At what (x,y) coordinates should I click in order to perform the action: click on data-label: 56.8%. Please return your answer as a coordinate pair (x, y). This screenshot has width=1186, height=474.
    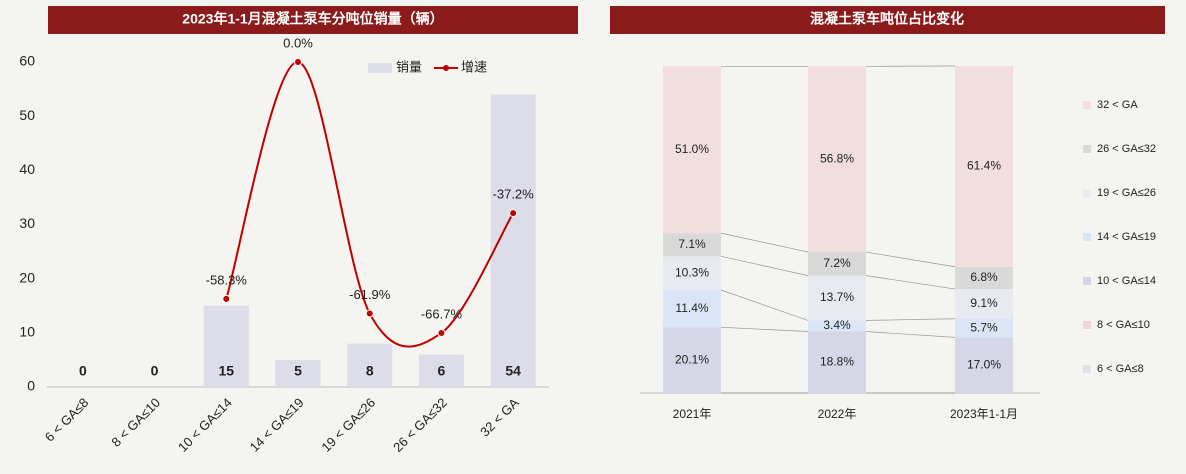
    Looking at the image, I should click on (837, 158).